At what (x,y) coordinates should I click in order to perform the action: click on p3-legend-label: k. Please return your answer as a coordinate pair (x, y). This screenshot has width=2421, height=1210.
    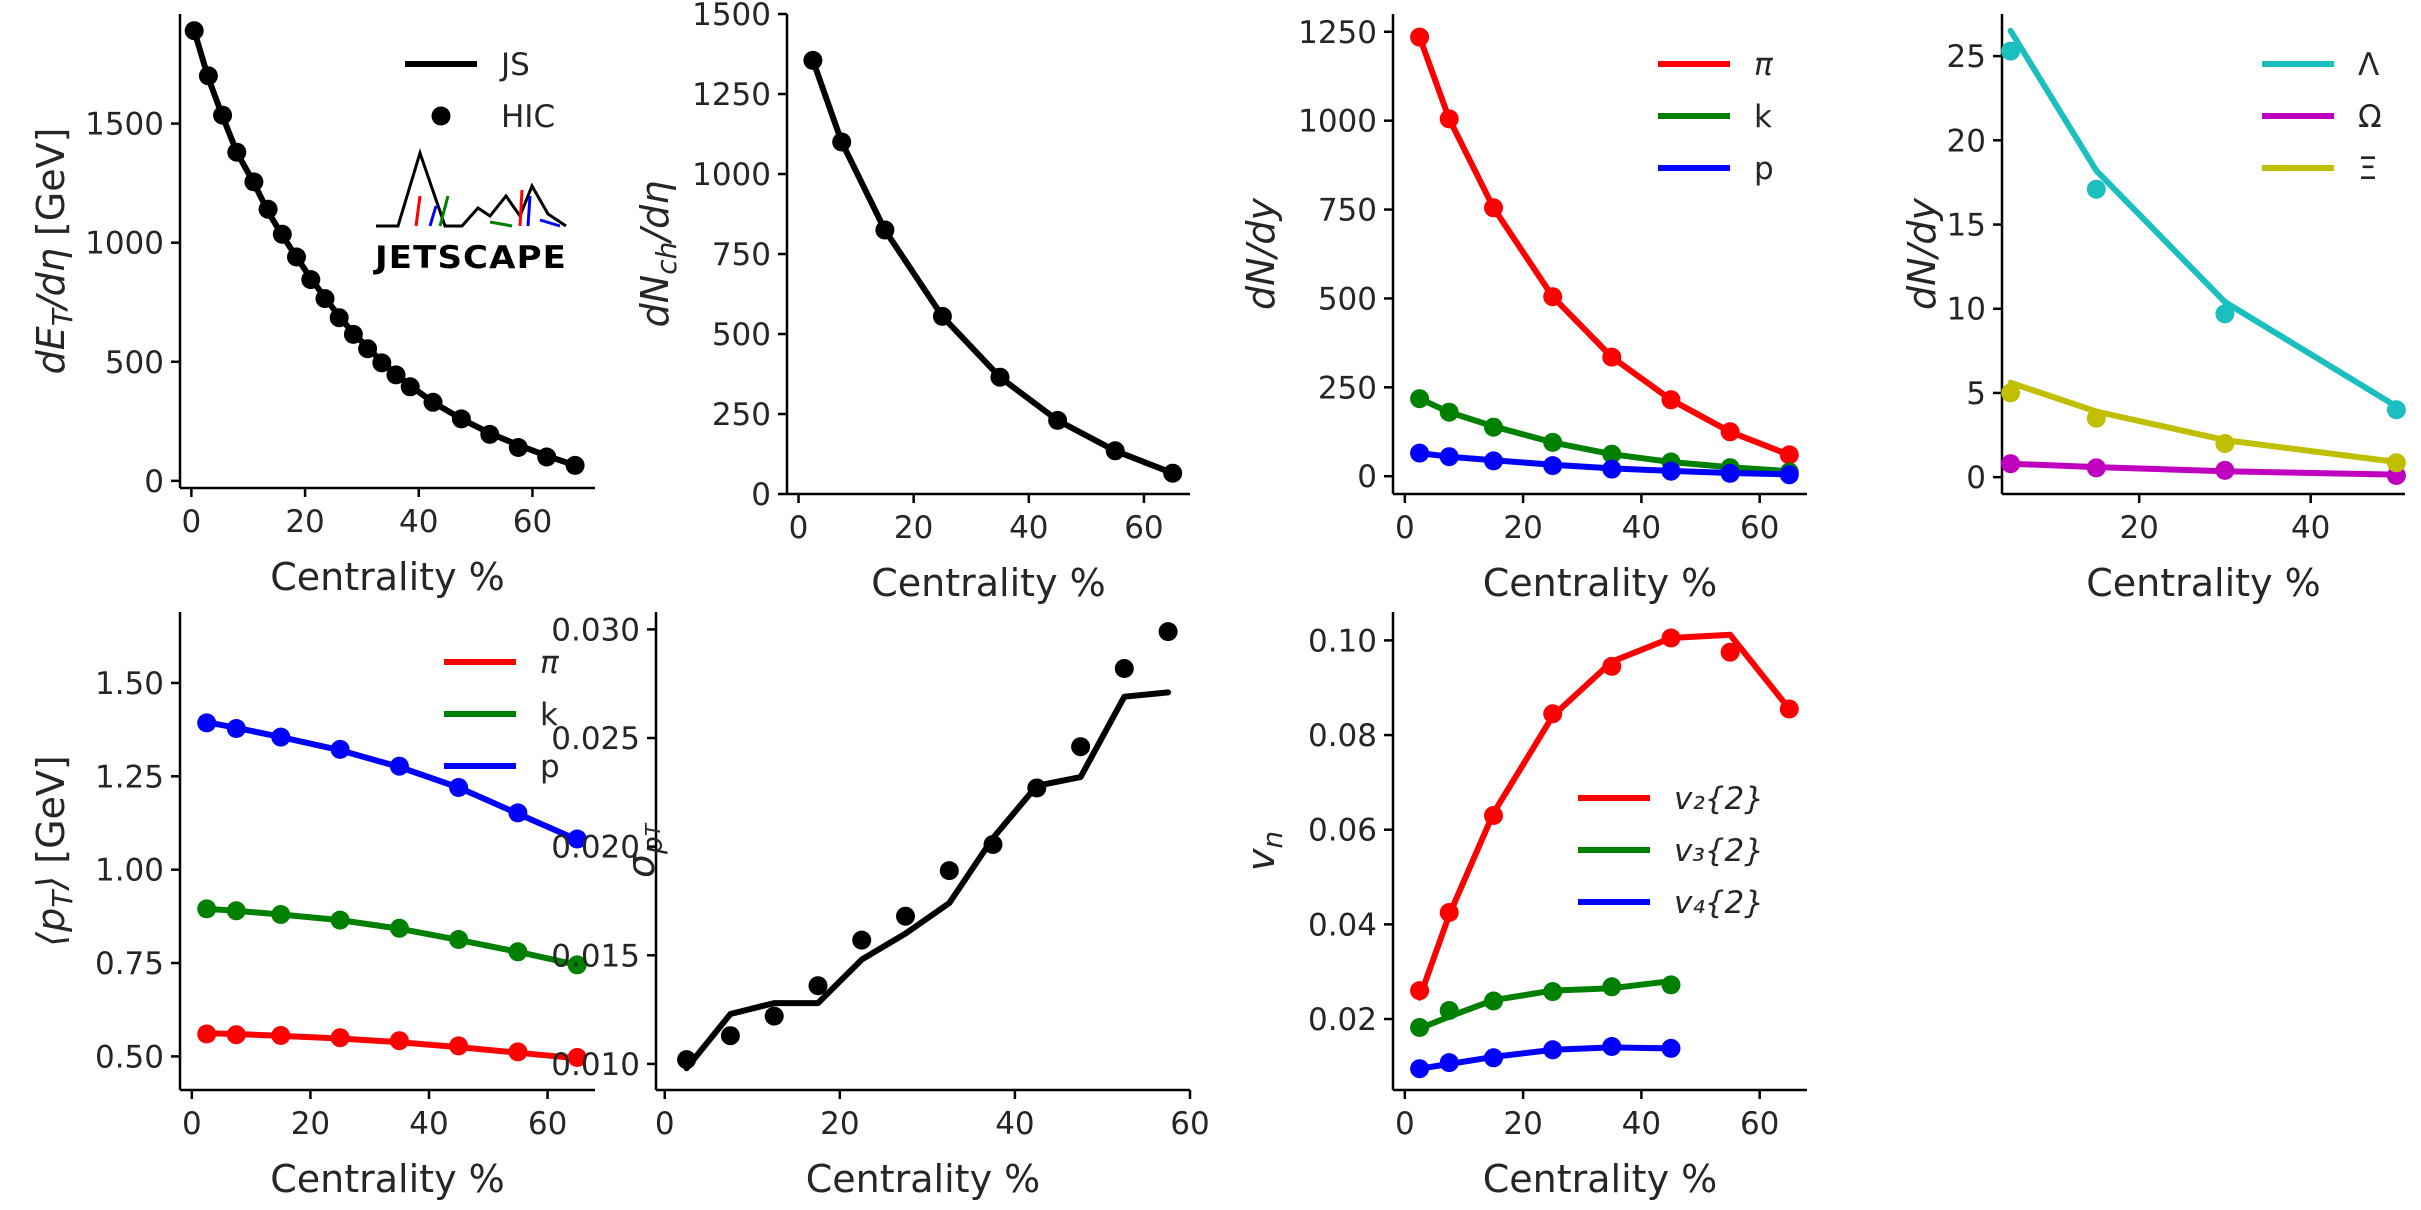
    Looking at the image, I should click on (1763, 117).